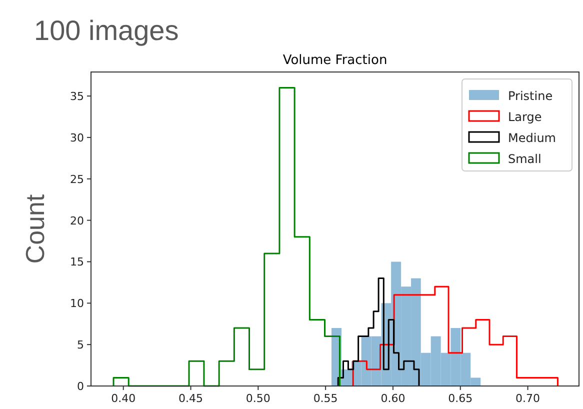 This screenshot has width=583, height=409. What do you see at coordinates (525, 117) in the screenshot?
I see `legend-label: Large` at bounding box center [525, 117].